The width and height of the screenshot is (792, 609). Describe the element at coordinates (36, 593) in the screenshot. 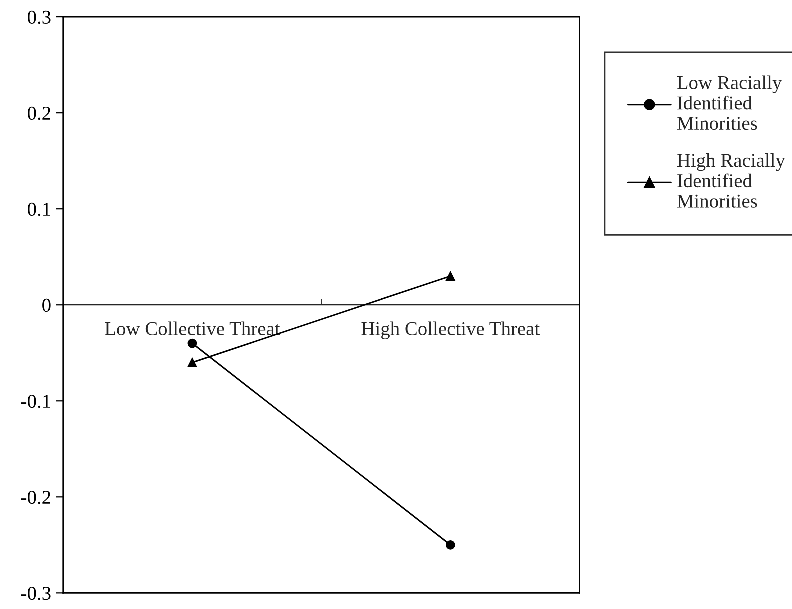

I see `y-tick-label: -0.3` at that location.